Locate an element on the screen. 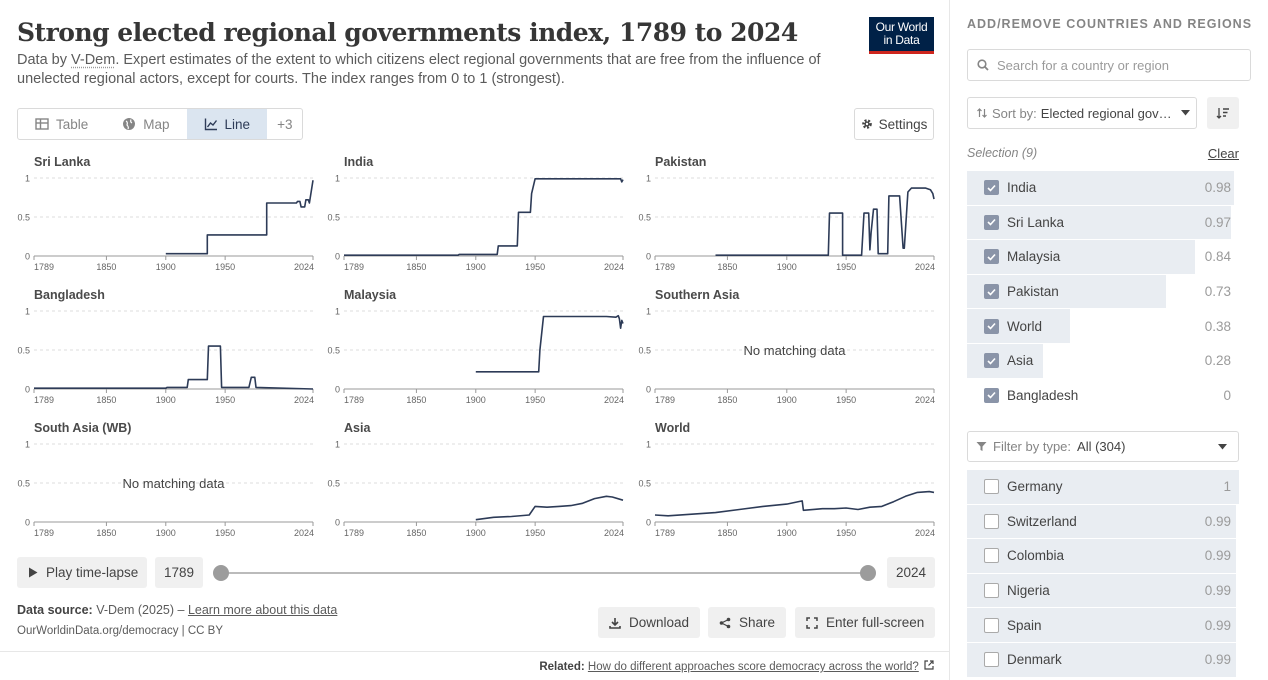  search-input is located at coordinates (1117, 65).